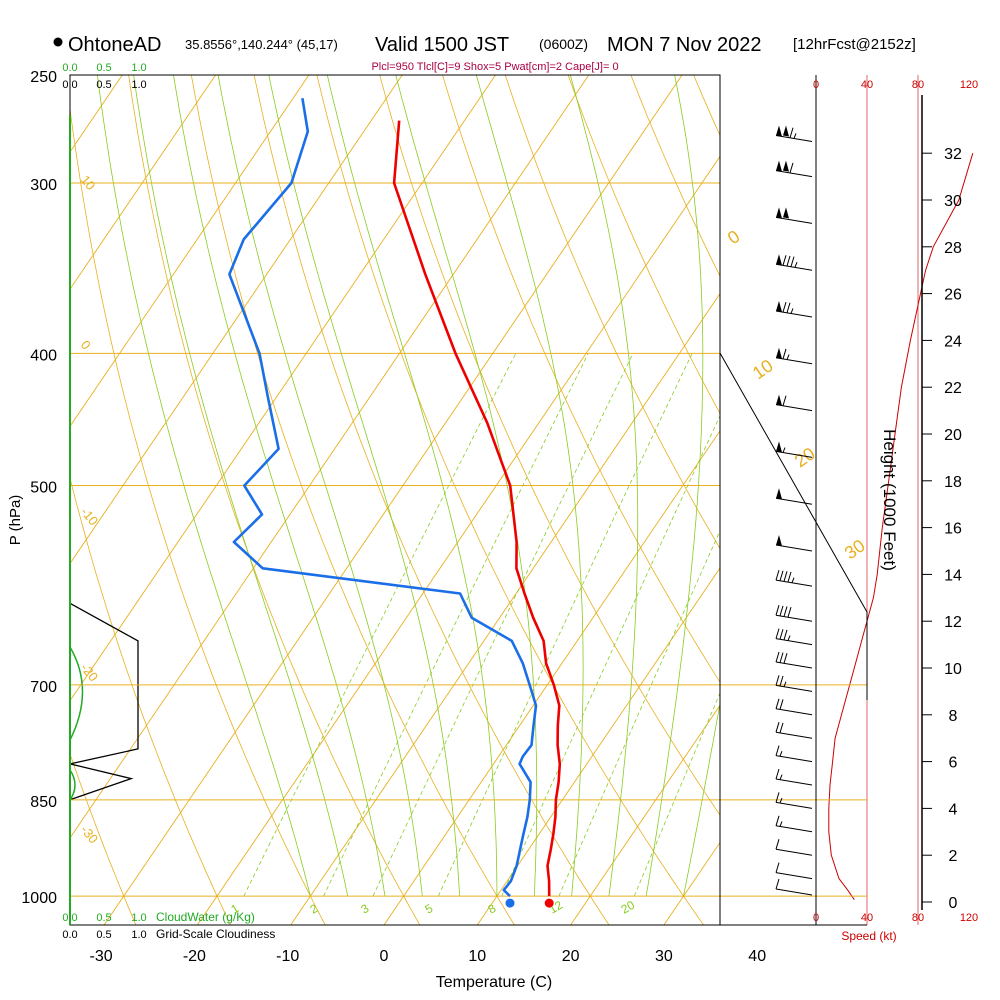 This screenshot has height=1000, width=1000. Describe the element at coordinates (571, 956) in the screenshot. I see `x-tick-label: 20` at that location.